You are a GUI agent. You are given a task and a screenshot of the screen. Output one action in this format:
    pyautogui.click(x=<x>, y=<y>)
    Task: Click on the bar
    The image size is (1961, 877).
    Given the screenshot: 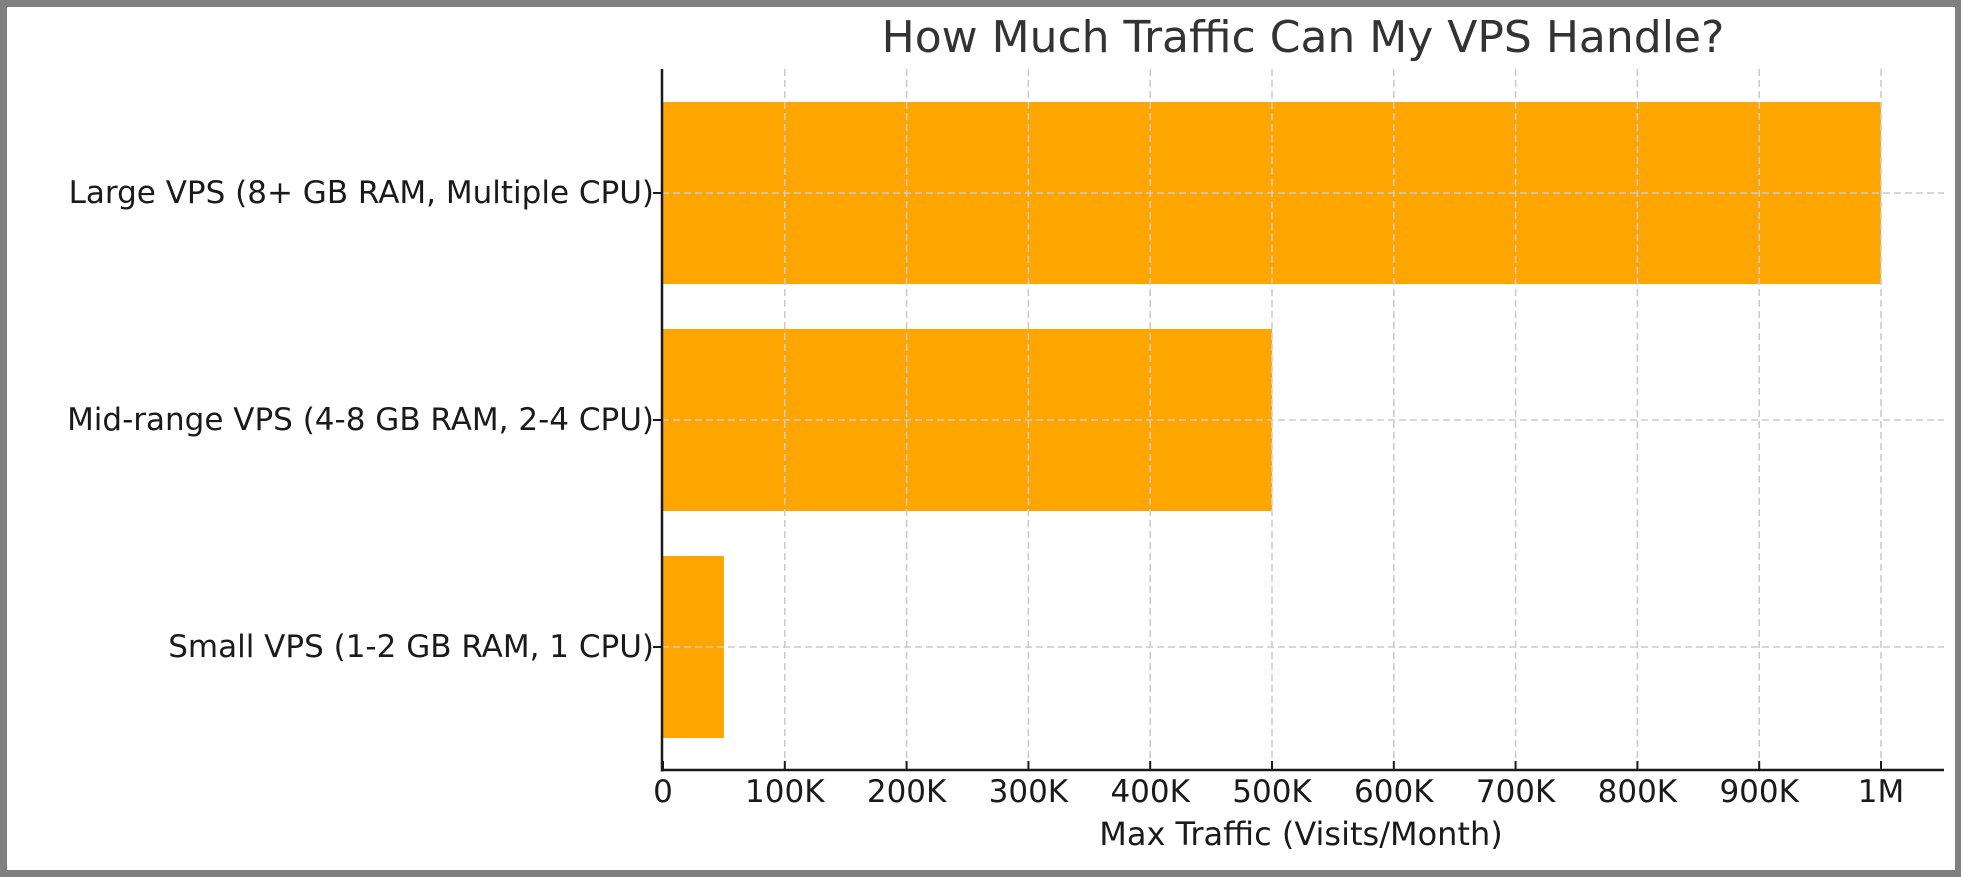 What is the action you would take?
    pyautogui.click(x=693, y=647)
    